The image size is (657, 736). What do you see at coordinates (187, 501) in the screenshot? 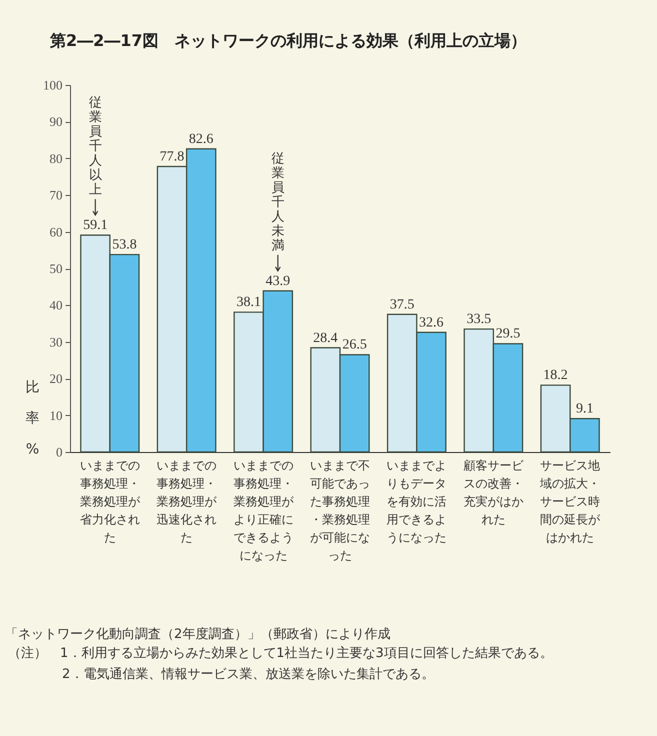
I see `x-tick-label: いままでの事務処理・業務処理が迅速化された` at bounding box center [187, 501].